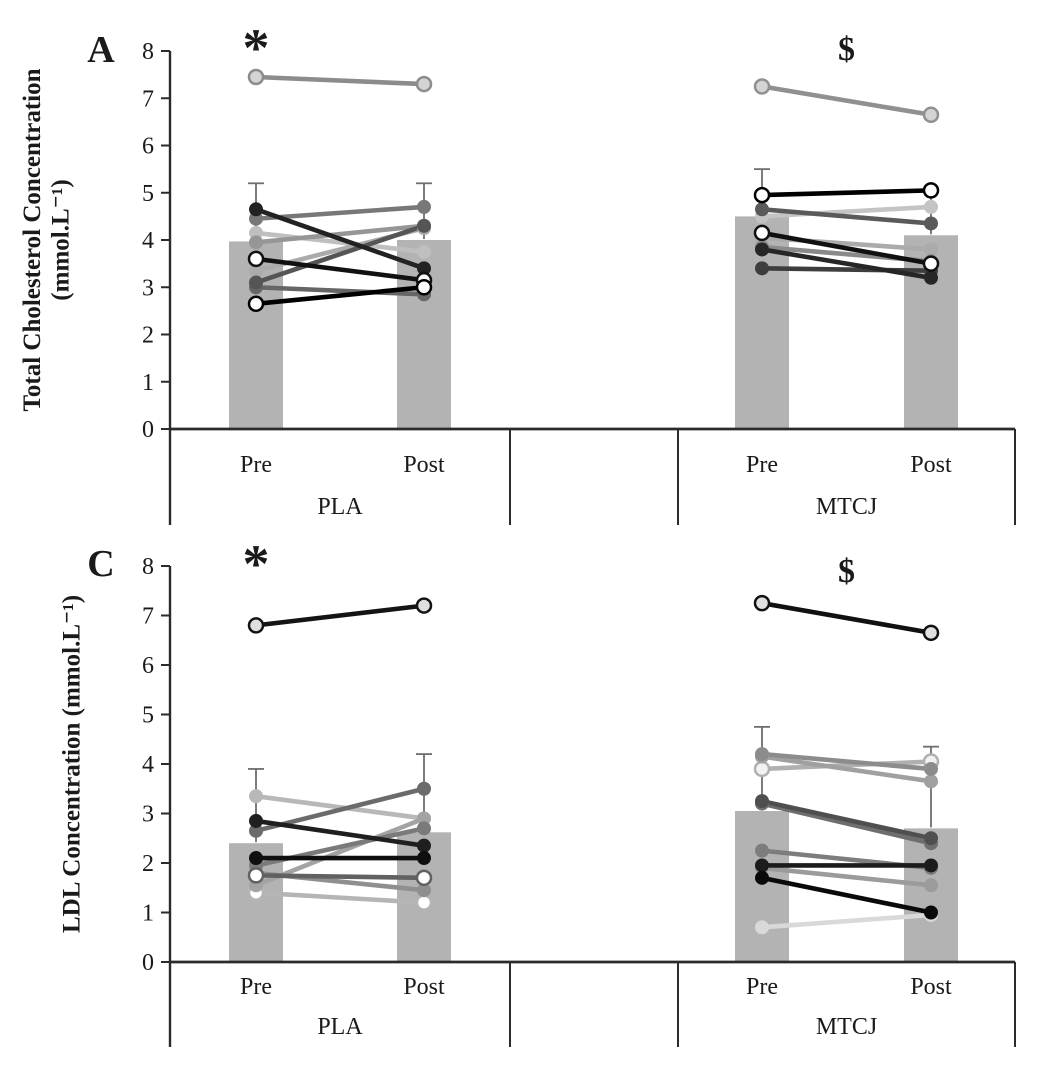 The width and height of the screenshot is (1044, 1086). What do you see at coordinates (424, 605) in the screenshot?
I see `subject-marker-pla-9-post` at bounding box center [424, 605].